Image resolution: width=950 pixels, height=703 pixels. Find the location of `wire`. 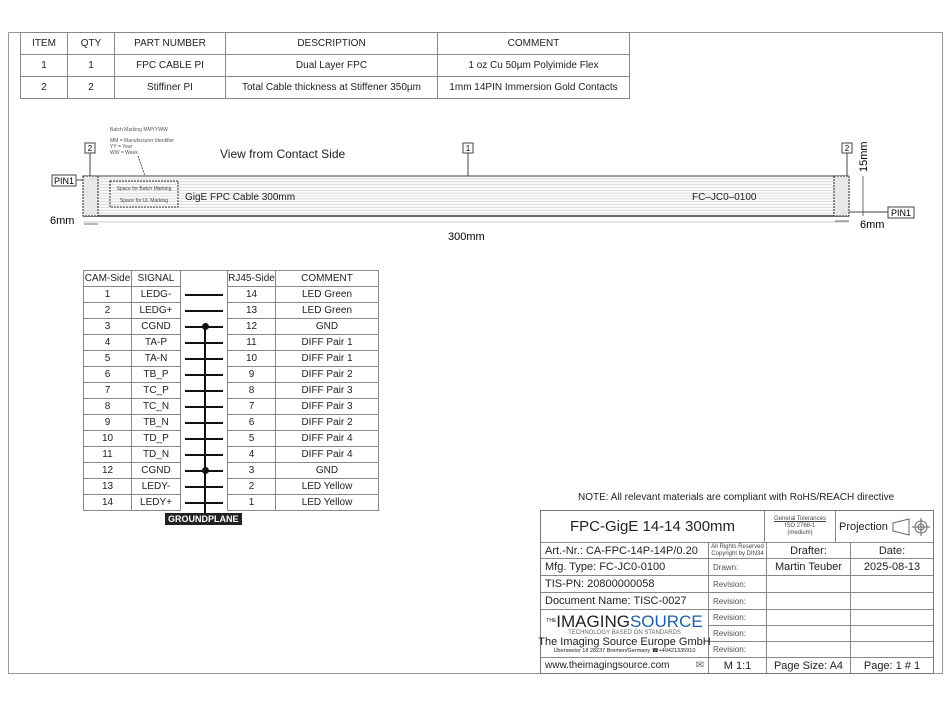

wire is located at coordinates (204, 294).